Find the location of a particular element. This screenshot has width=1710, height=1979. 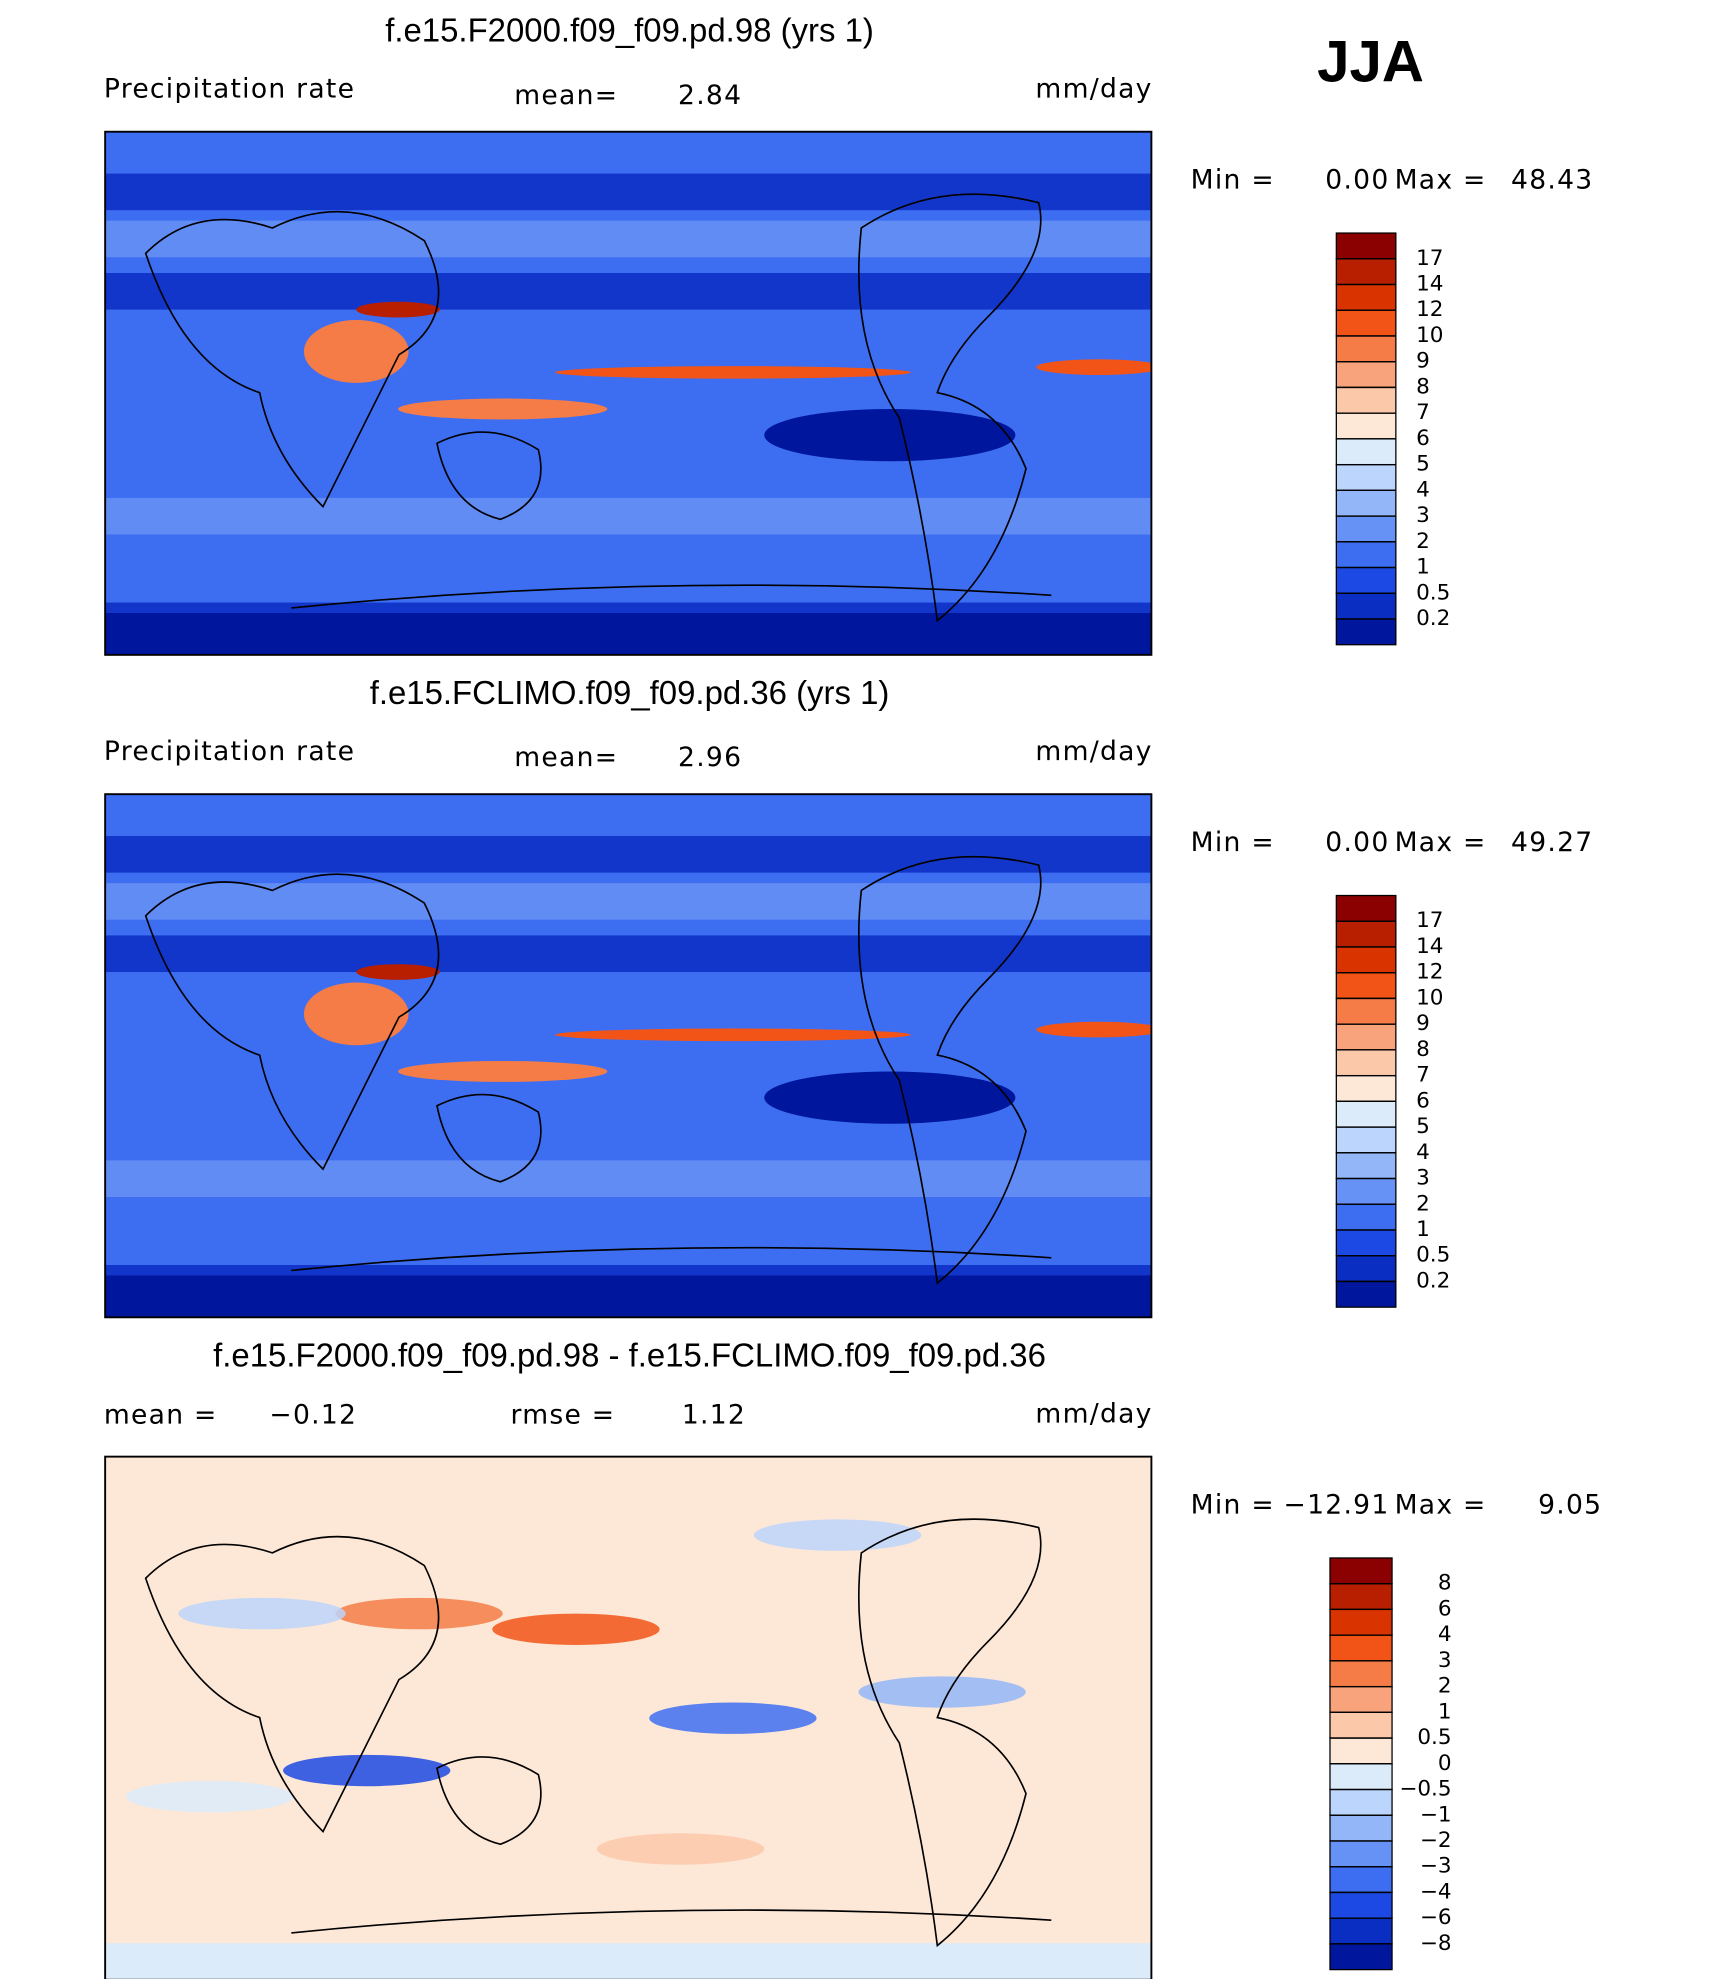

colorbar-label: 4 is located at coordinates (1423, 1152).